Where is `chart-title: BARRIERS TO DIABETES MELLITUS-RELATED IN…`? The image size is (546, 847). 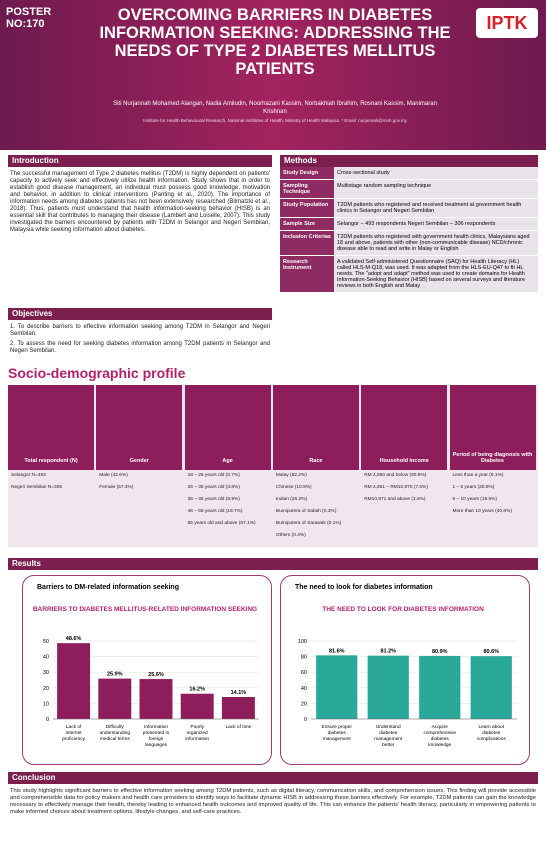
chart-title: BARRIERS TO DIABETES MELLITUS-RELATED IN… is located at coordinates (145, 609).